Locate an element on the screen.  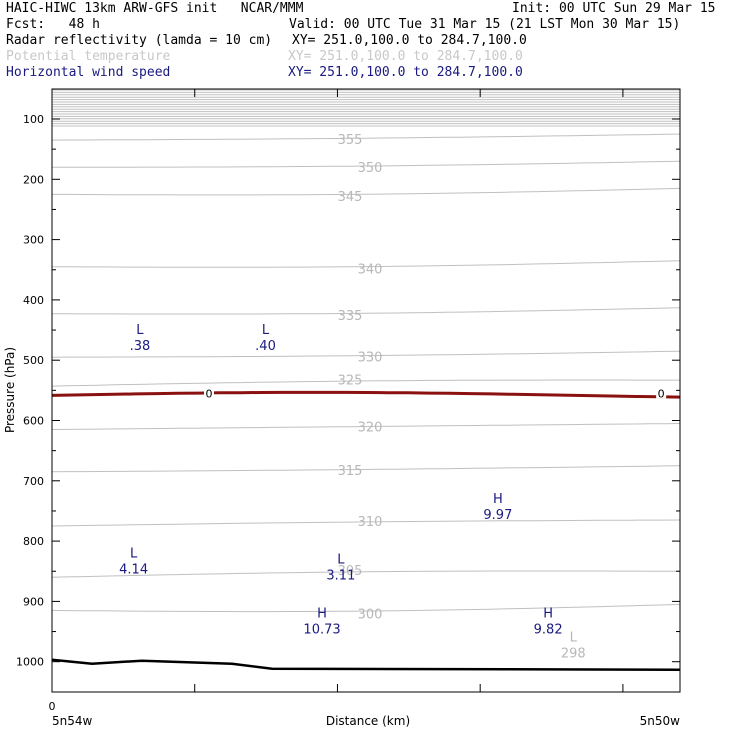
init-time: Init: 00 UTC Sun 29 Mar 15 is located at coordinates (614, 8).